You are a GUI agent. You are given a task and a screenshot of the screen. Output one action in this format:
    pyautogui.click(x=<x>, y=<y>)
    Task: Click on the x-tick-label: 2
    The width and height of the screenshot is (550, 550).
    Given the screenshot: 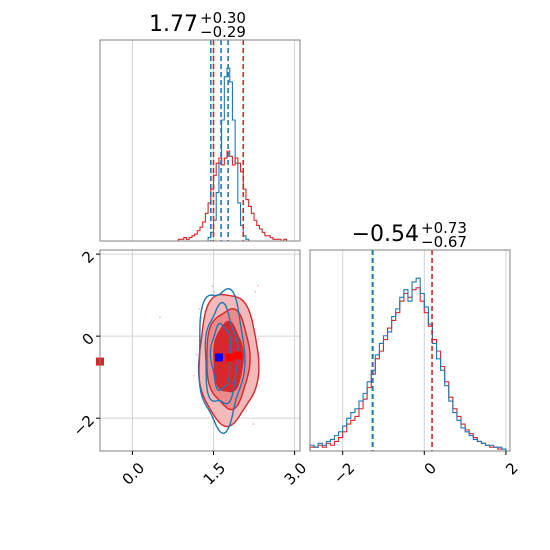 What is the action you would take?
    pyautogui.click(x=511, y=468)
    